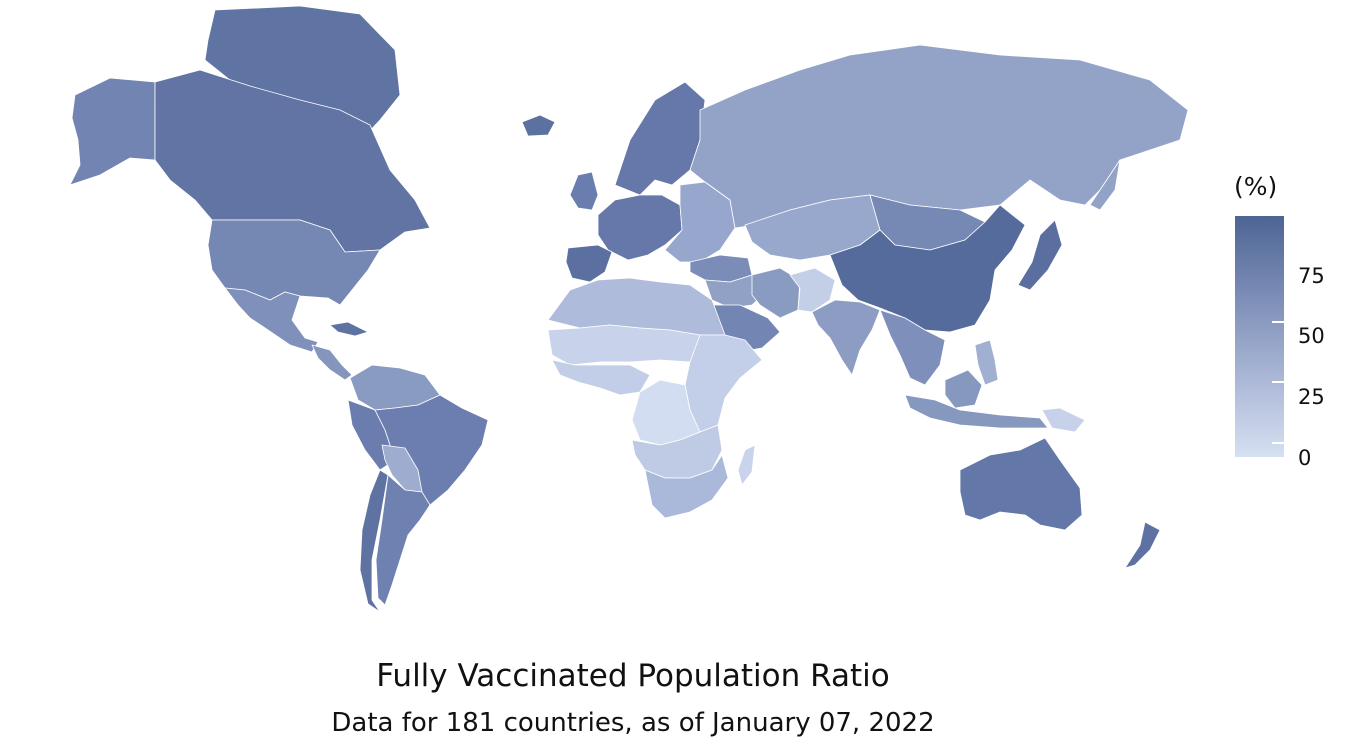  What do you see at coordinates (677, 451) in the screenshot?
I see `region-angola-zambia` at bounding box center [677, 451].